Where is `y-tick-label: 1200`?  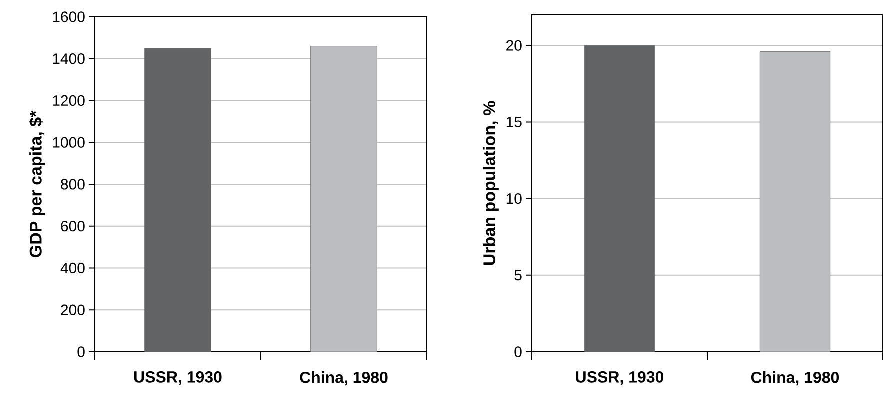 y-tick-label: 1200 is located at coordinates (69, 100).